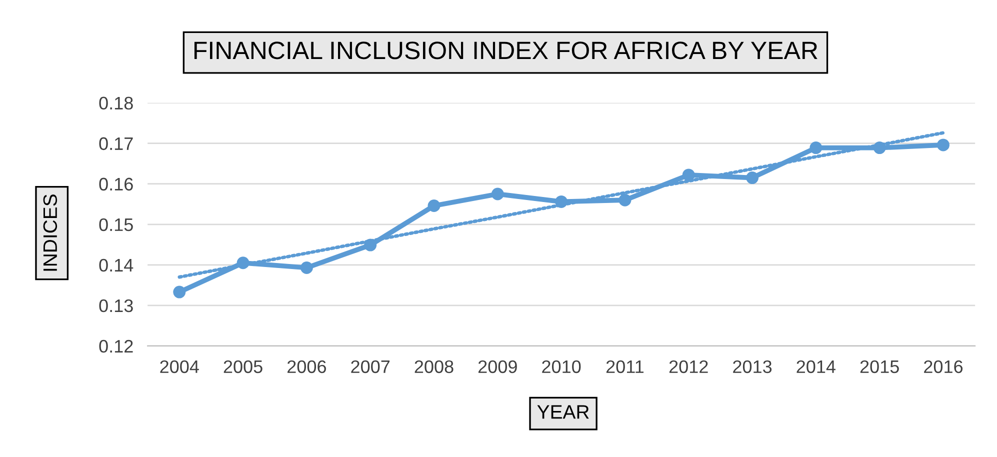 Image resolution: width=997 pixels, height=457 pixels. What do you see at coordinates (434, 367) in the screenshot?
I see `x-tick-label: 2008` at bounding box center [434, 367].